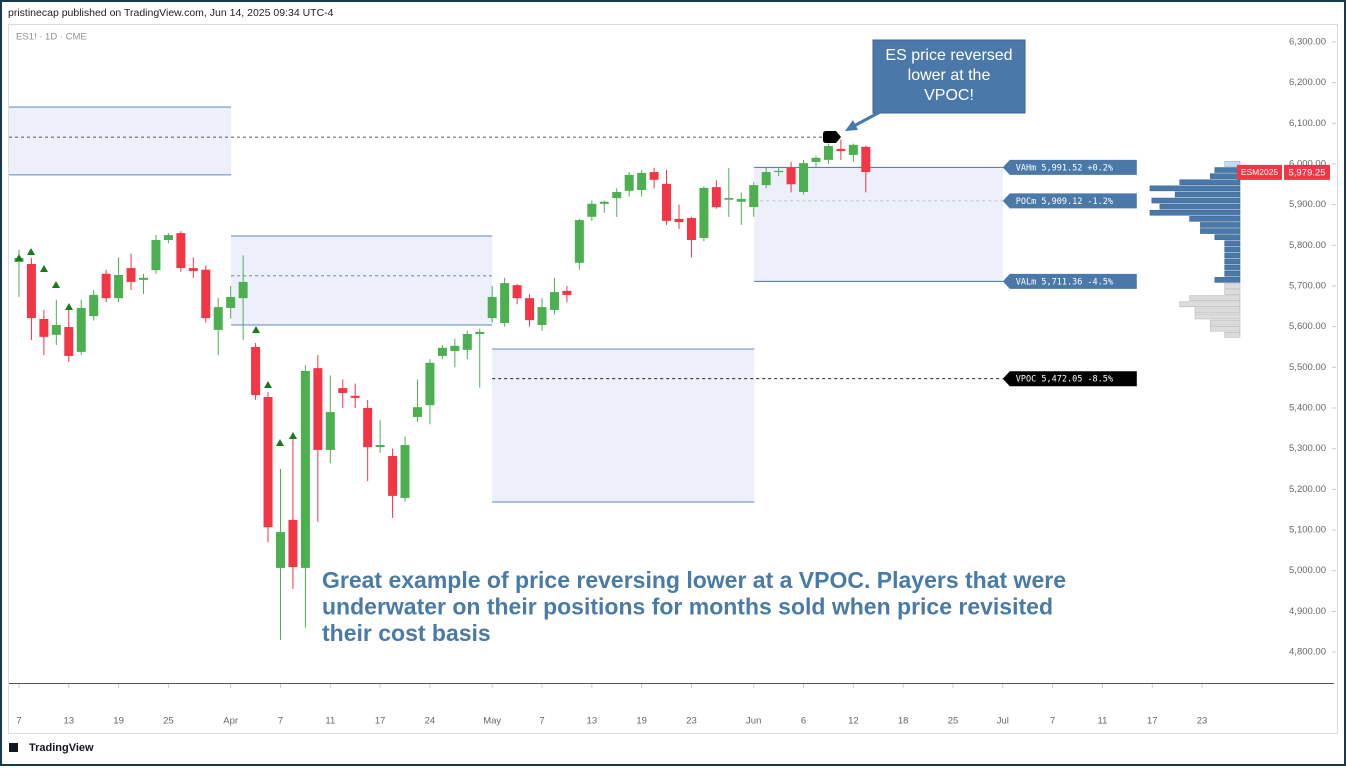 The width and height of the screenshot is (1346, 771). Describe the element at coordinates (1307, 489) in the screenshot. I see `y-tick-label: 5,200.00` at that location.